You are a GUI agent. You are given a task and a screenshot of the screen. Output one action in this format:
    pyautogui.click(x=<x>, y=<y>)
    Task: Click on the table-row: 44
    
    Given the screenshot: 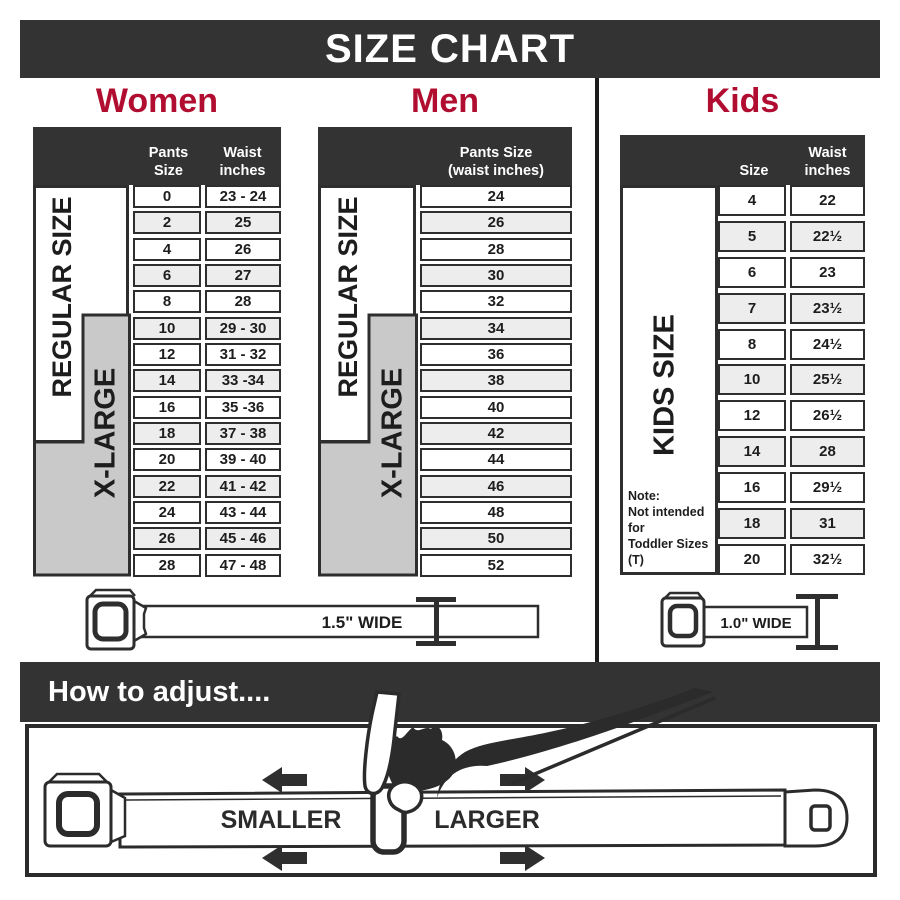 What is the action you would take?
    pyautogui.click(x=496, y=460)
    